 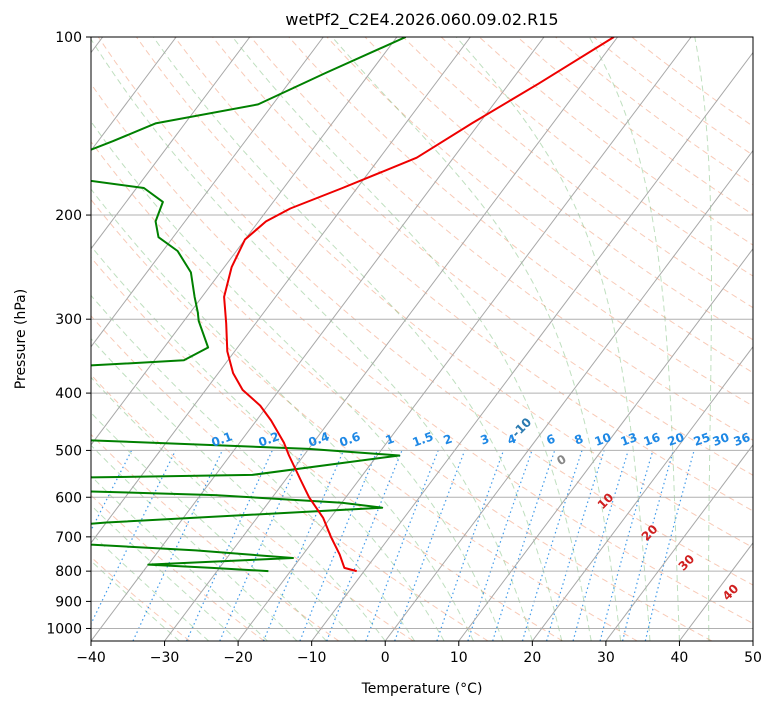 I want to click on y-tick-label: 500, so click(x=68, y=451).